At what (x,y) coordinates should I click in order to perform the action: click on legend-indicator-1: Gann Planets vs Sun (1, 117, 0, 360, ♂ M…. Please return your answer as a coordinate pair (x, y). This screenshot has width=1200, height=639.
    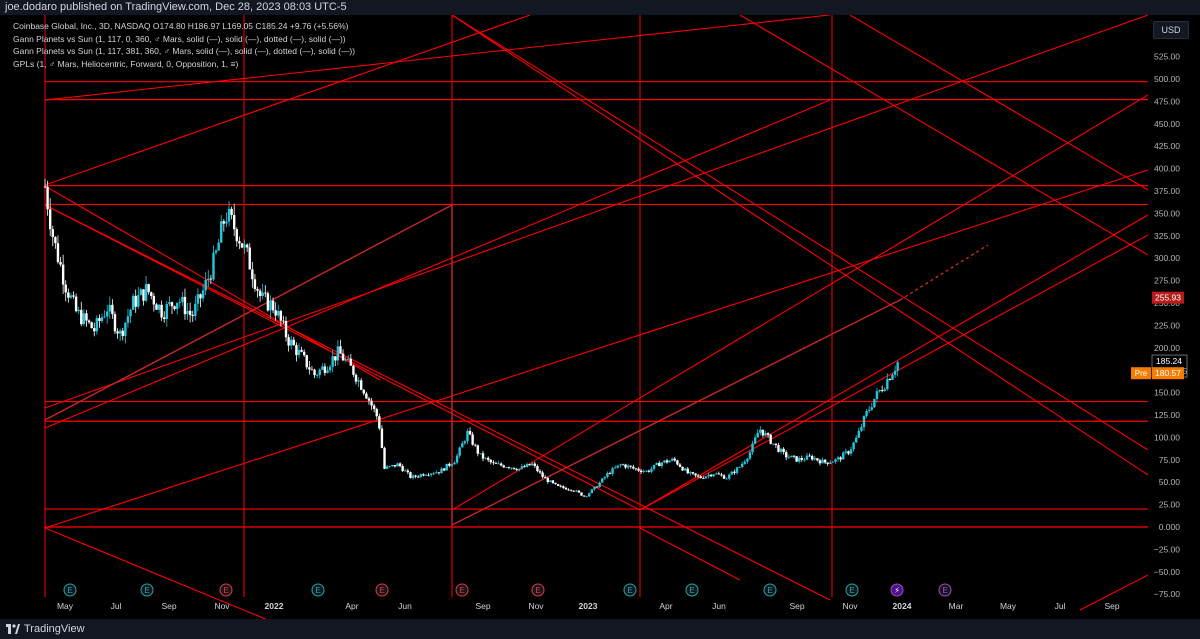
    Looking at the image, I should click on (179, 38).